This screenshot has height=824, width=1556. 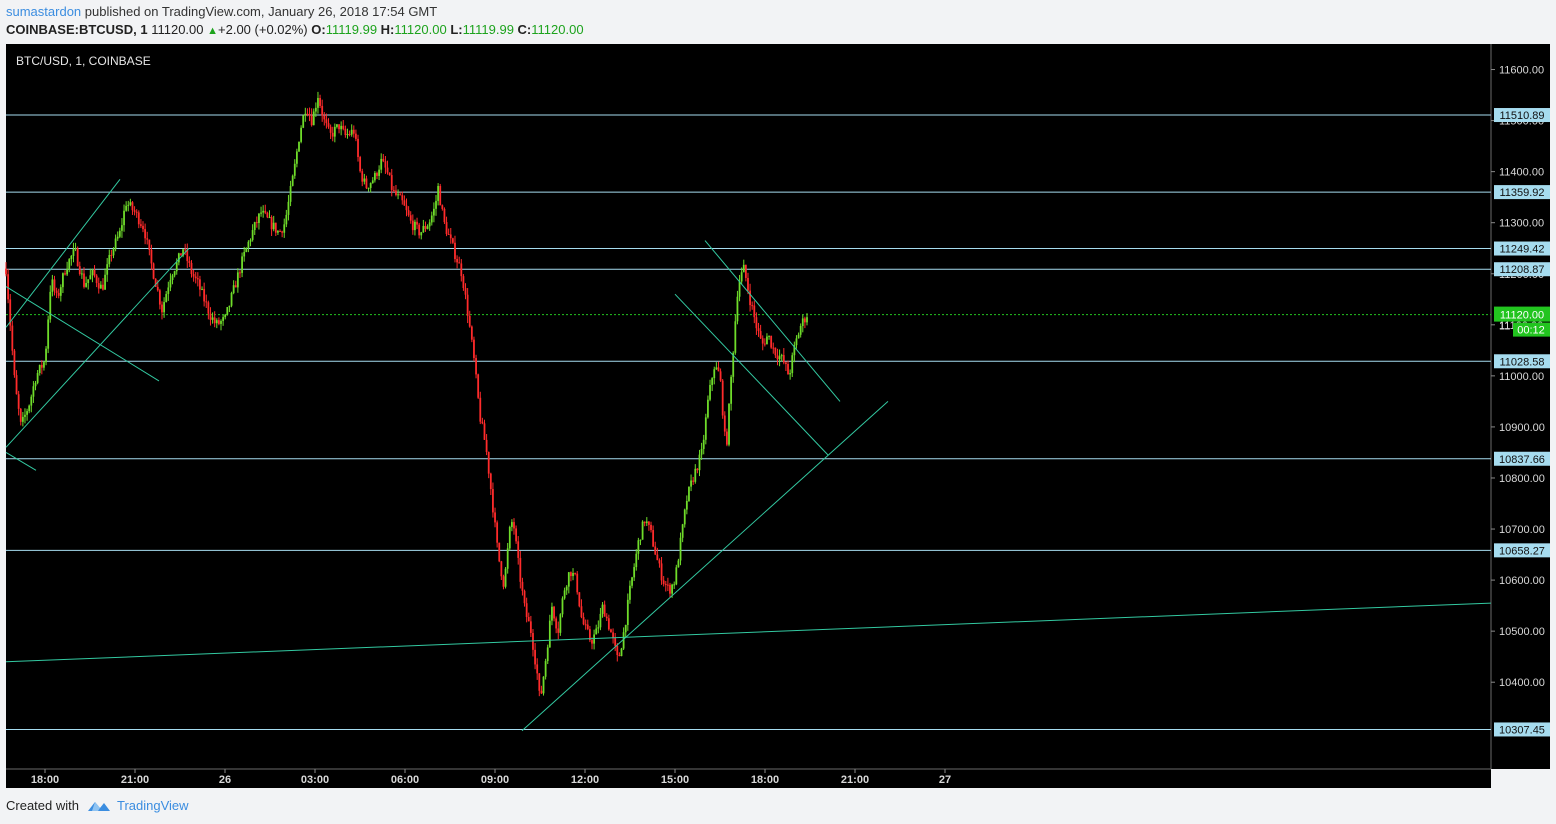 I want to click on y-tick-label: 10800.00, so click(x=1522, y=479).